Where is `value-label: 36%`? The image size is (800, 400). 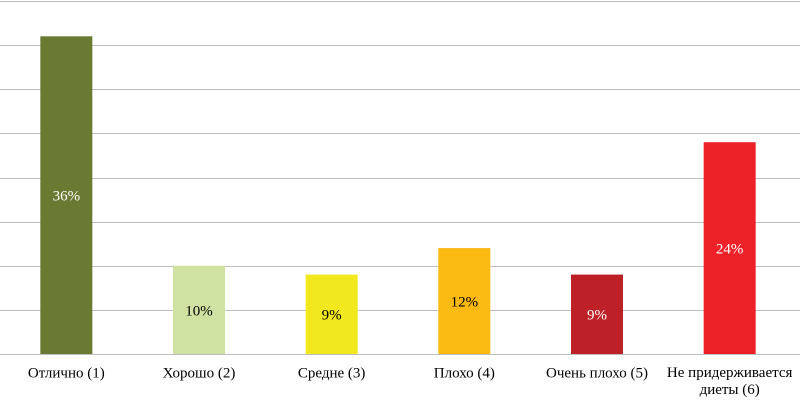
value-label: 36% is located at coordinates (67, 197).